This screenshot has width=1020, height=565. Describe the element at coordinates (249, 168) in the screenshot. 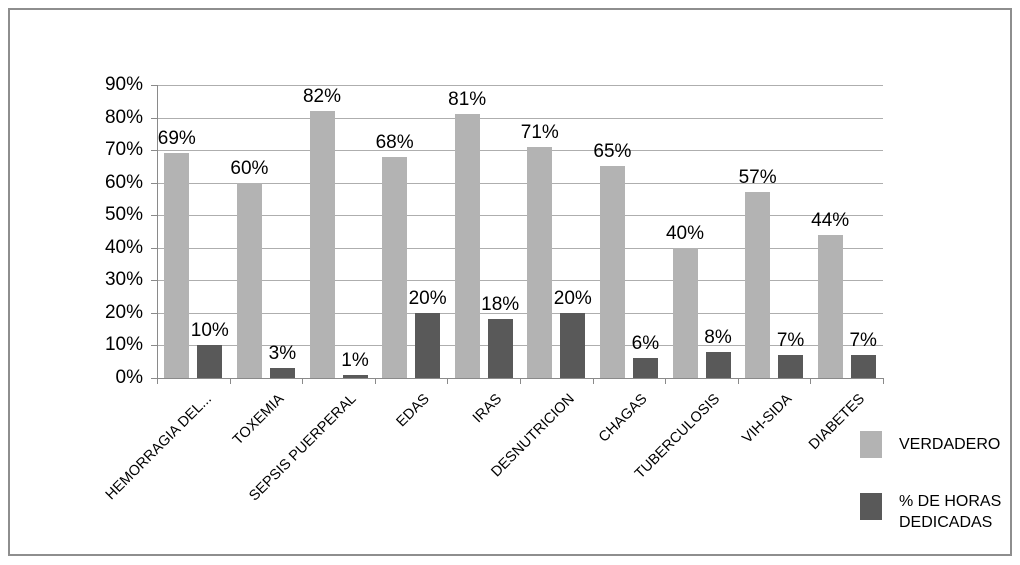

I see `bar-value-label: 60%` at that location.